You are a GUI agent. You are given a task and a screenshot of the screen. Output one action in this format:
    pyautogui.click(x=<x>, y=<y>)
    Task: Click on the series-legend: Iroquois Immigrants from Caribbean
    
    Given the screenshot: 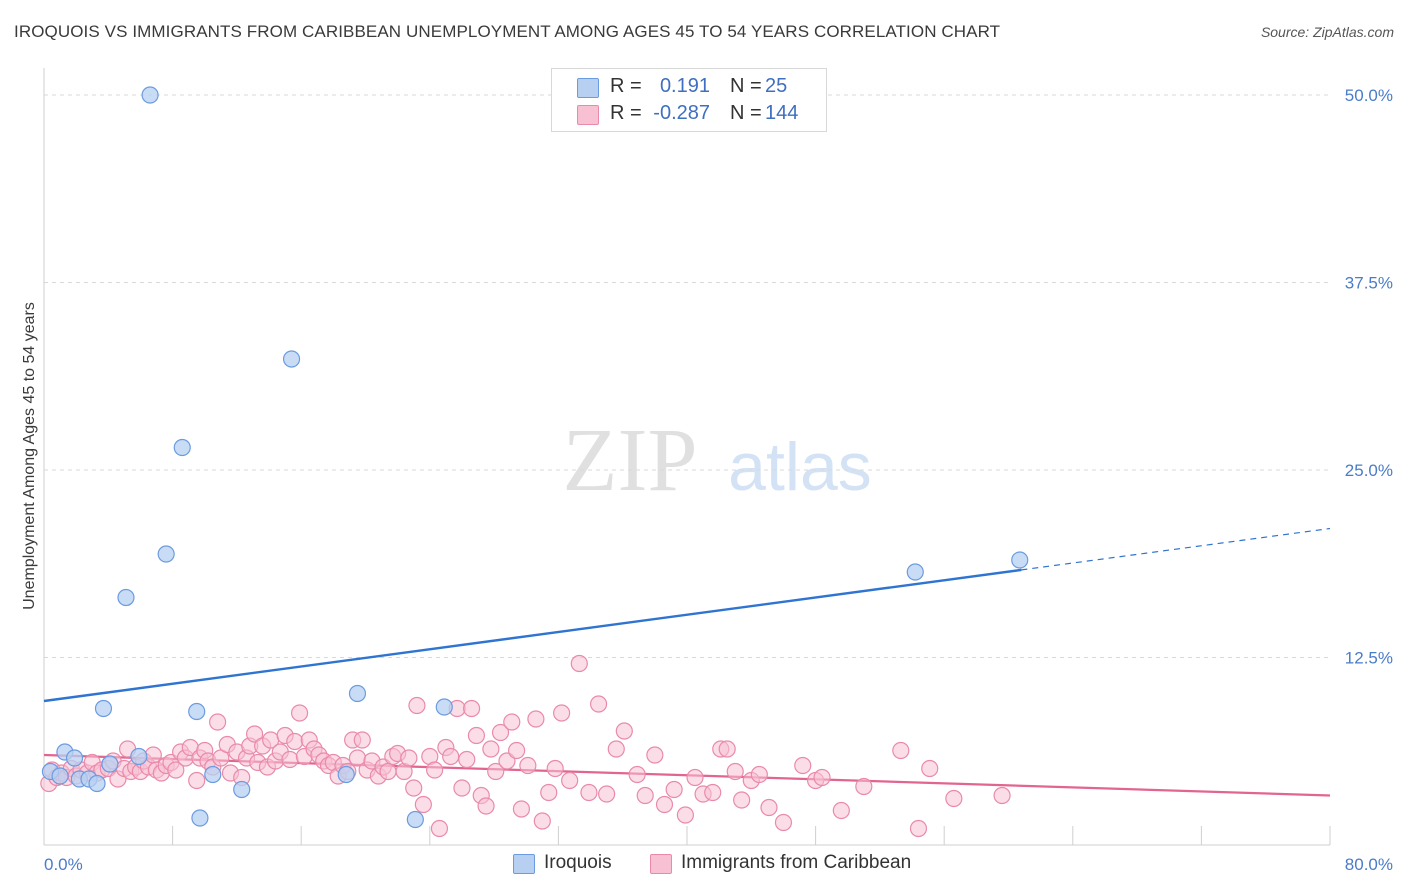 What is the action you would take?
    pyautogui.click(x=703, y=865)
    